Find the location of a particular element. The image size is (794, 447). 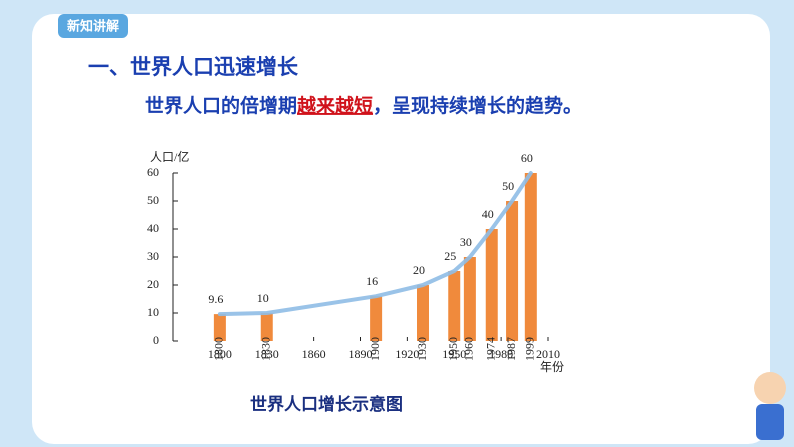

x-axis-label: 年份 is located at coordinates (552, 367).